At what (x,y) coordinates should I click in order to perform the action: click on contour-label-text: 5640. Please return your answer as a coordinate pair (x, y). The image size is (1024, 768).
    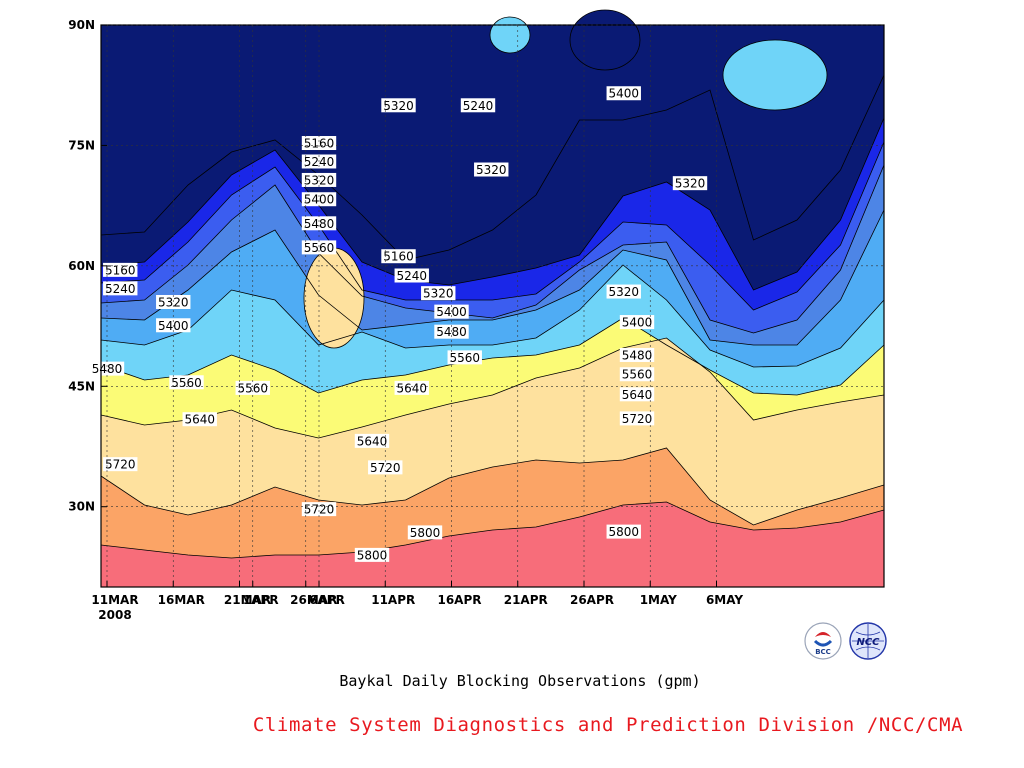
    Looking at the image, I should click on (199, 420).